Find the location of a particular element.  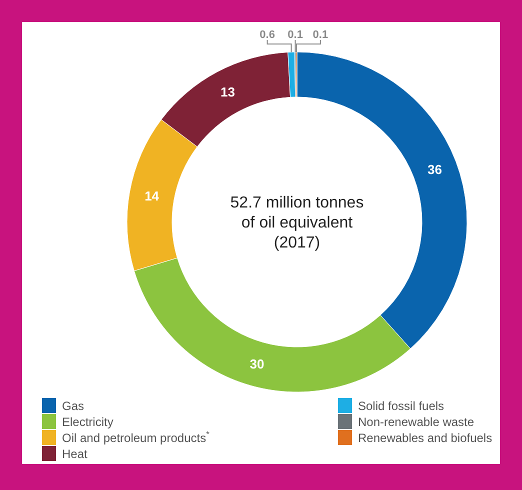

legend-label: Heat is located at coordinates (75, 454).